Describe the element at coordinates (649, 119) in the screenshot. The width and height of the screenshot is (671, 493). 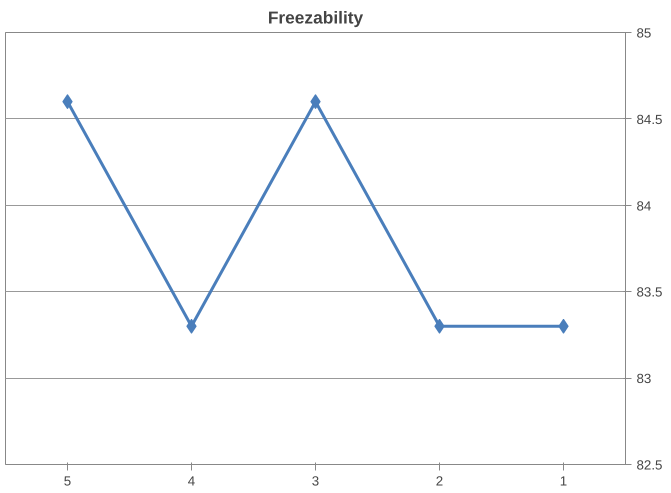
I see `y-tick-label: 84.5` at that location.